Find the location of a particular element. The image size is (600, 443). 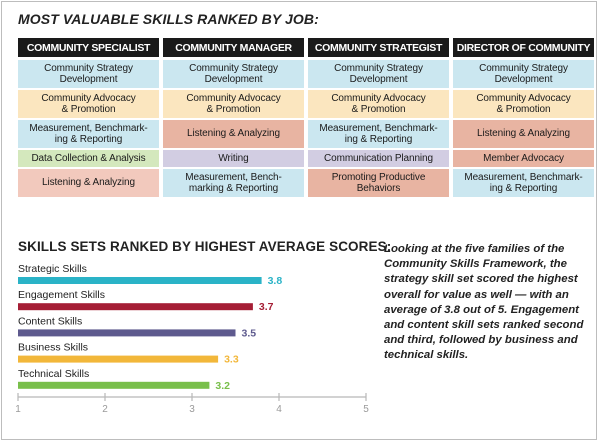

job-column-heading: COMMUNITY STRATEGIST is located at coordinates (378, 47).